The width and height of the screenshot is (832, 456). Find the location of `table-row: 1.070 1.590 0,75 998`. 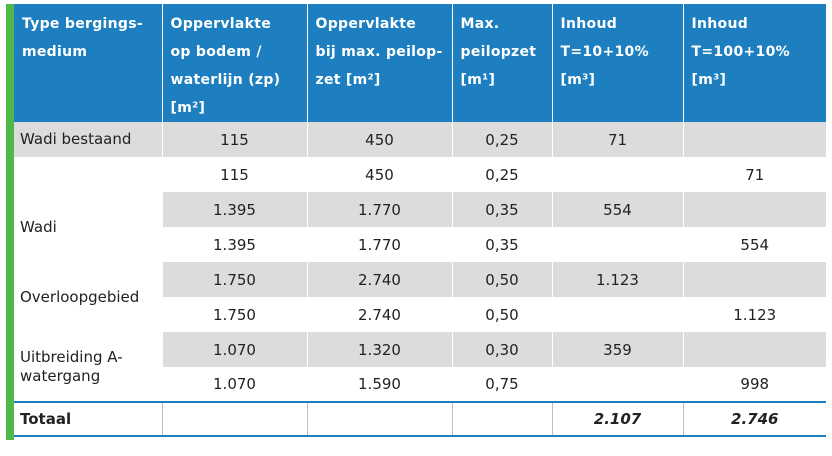

table-row: 1.070 1.590 0,75 998 is located at coordinates (420, 384).